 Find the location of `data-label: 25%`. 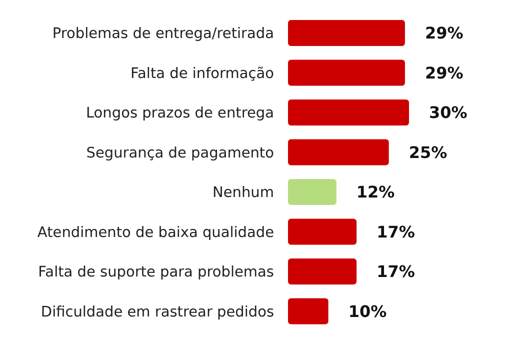

data-label: 25% is located at coordinates (428, 152).